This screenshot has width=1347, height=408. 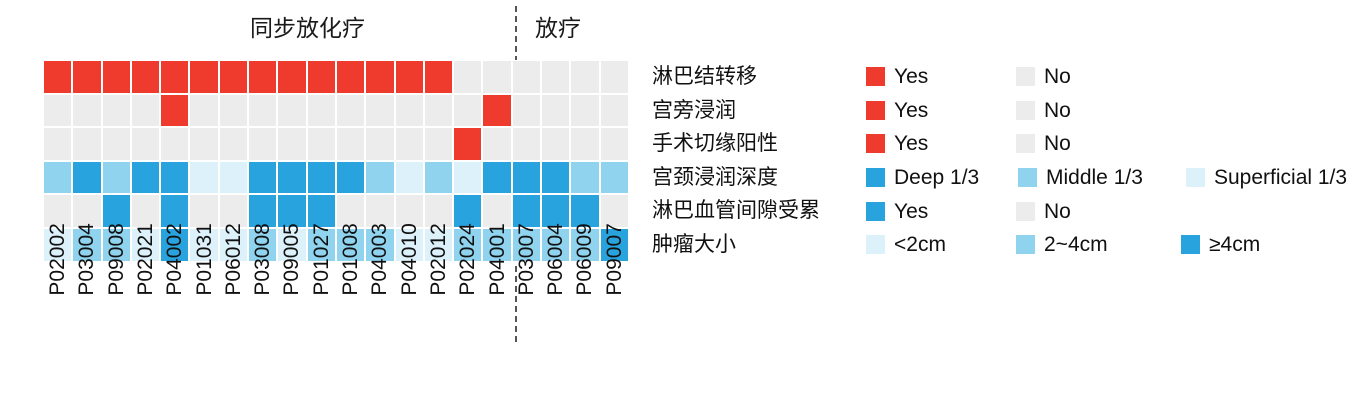 I want to click on legend-label: No, so click(x=1057, y=144).